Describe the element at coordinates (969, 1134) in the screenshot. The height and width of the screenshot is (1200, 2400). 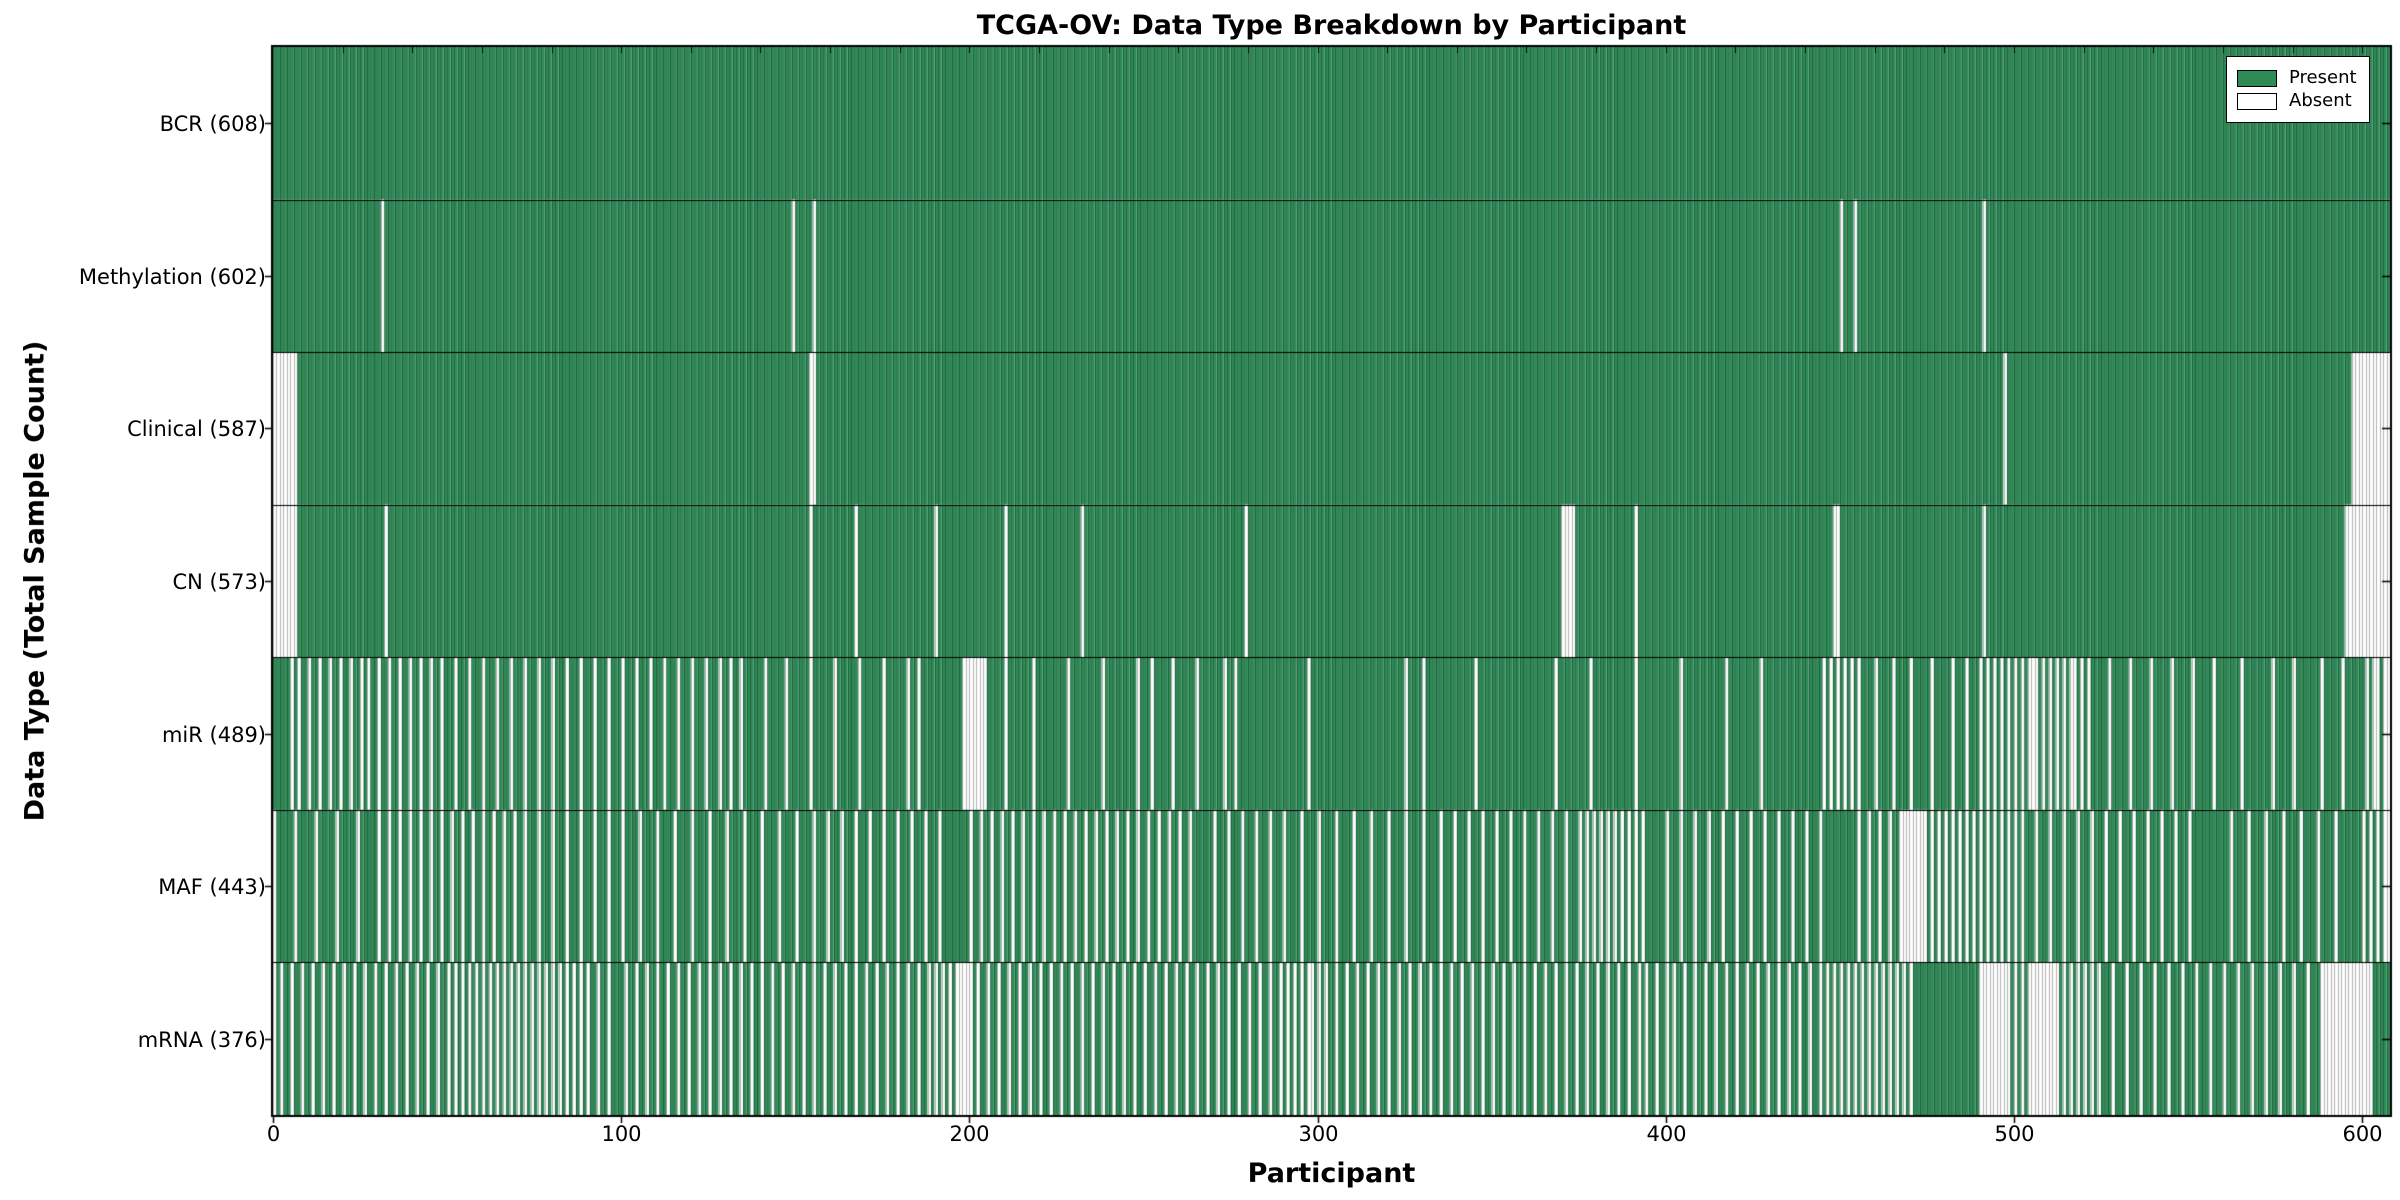
I see `x-tick-200: 200` at that location.